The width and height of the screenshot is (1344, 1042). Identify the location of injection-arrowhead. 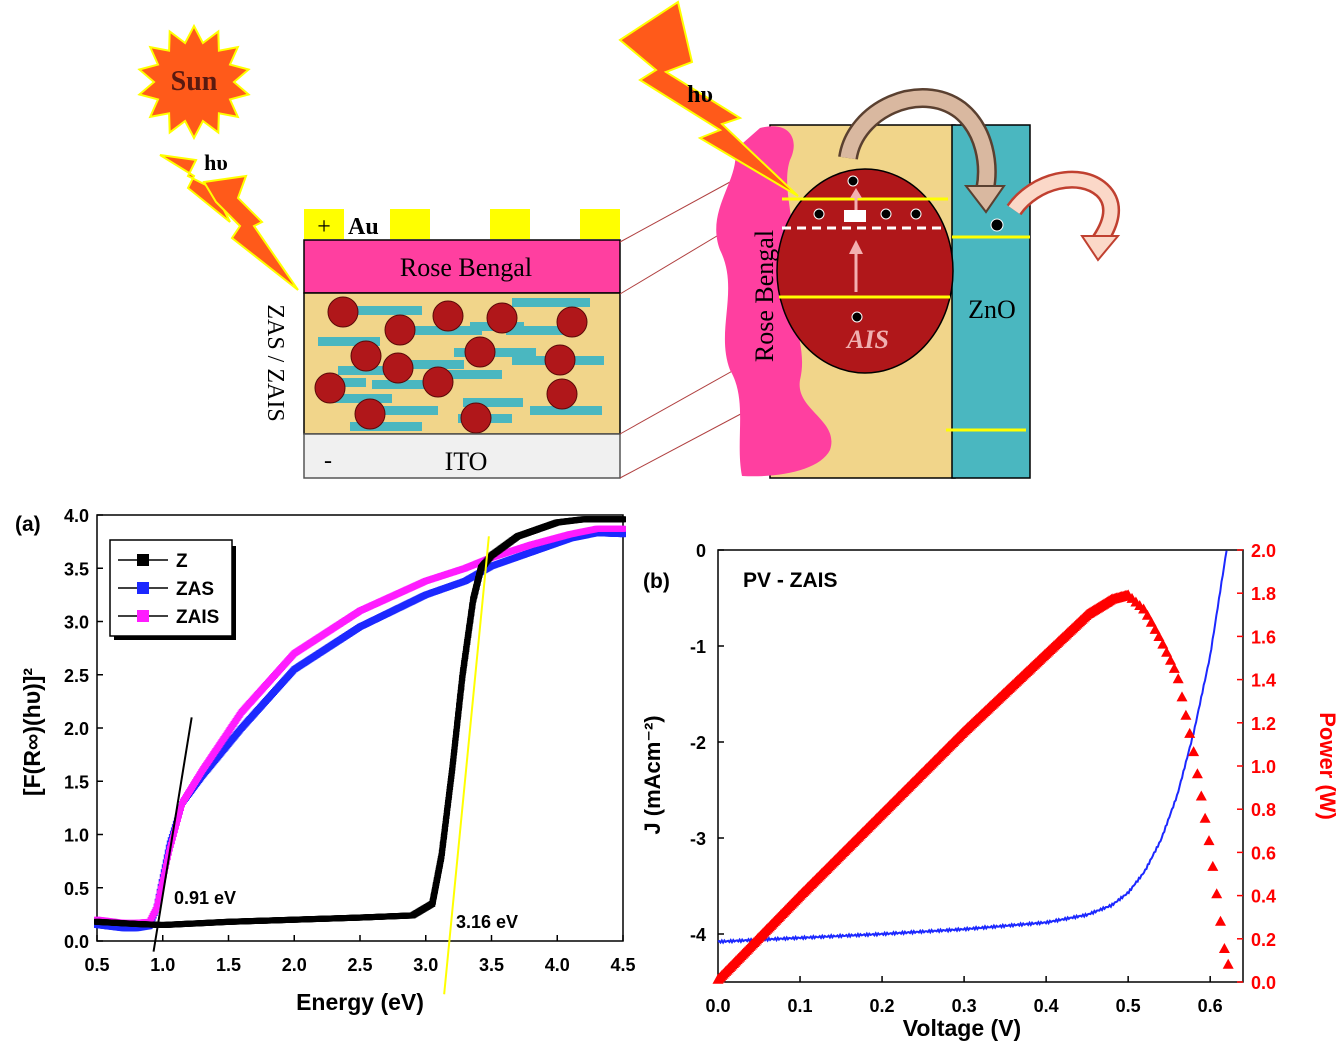
(1100, 248).